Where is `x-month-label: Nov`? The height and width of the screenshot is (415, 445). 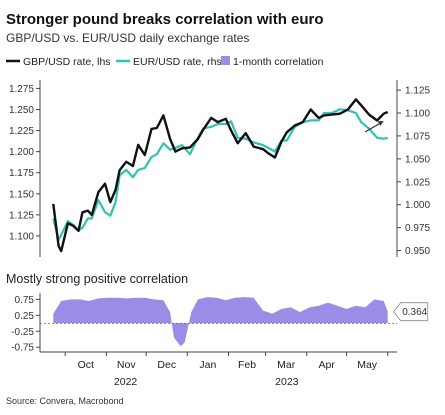 x-month-label: Nov is located at coordinates (126, 365).